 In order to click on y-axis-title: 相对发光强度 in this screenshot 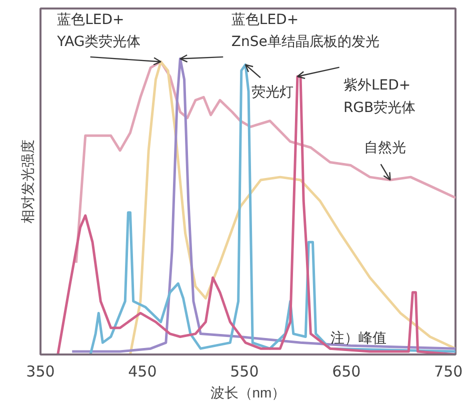, I will do `click(28, 182)`.